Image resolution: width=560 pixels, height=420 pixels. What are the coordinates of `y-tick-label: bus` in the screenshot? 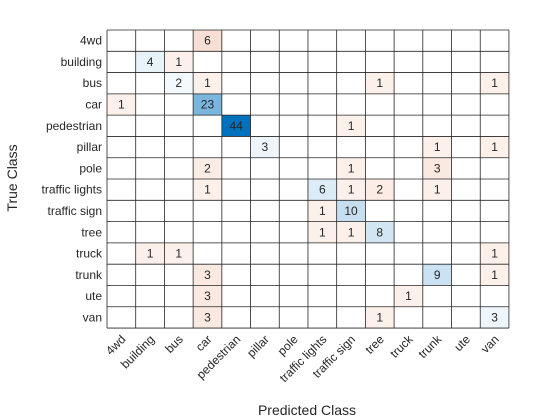 It's located at (92, 83).